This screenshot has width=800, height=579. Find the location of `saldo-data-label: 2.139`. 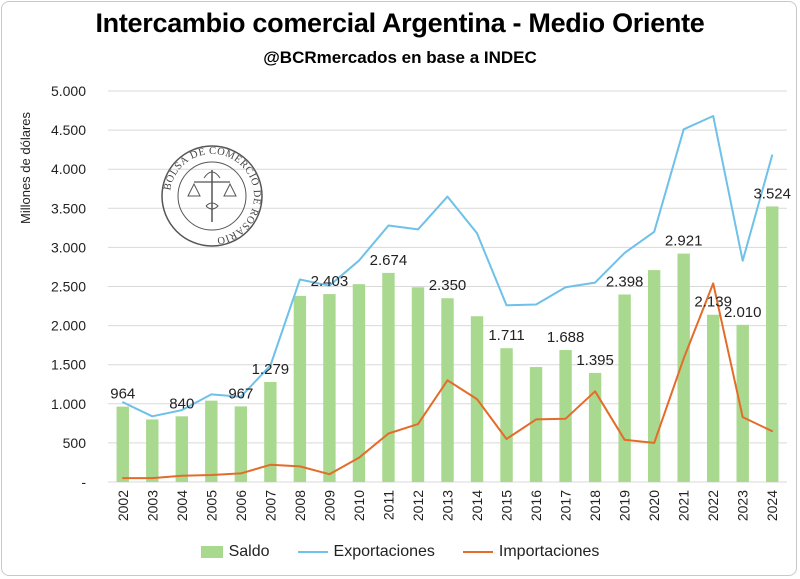

saldo-data-label: 2.139 is located at coordinates (713, 302).